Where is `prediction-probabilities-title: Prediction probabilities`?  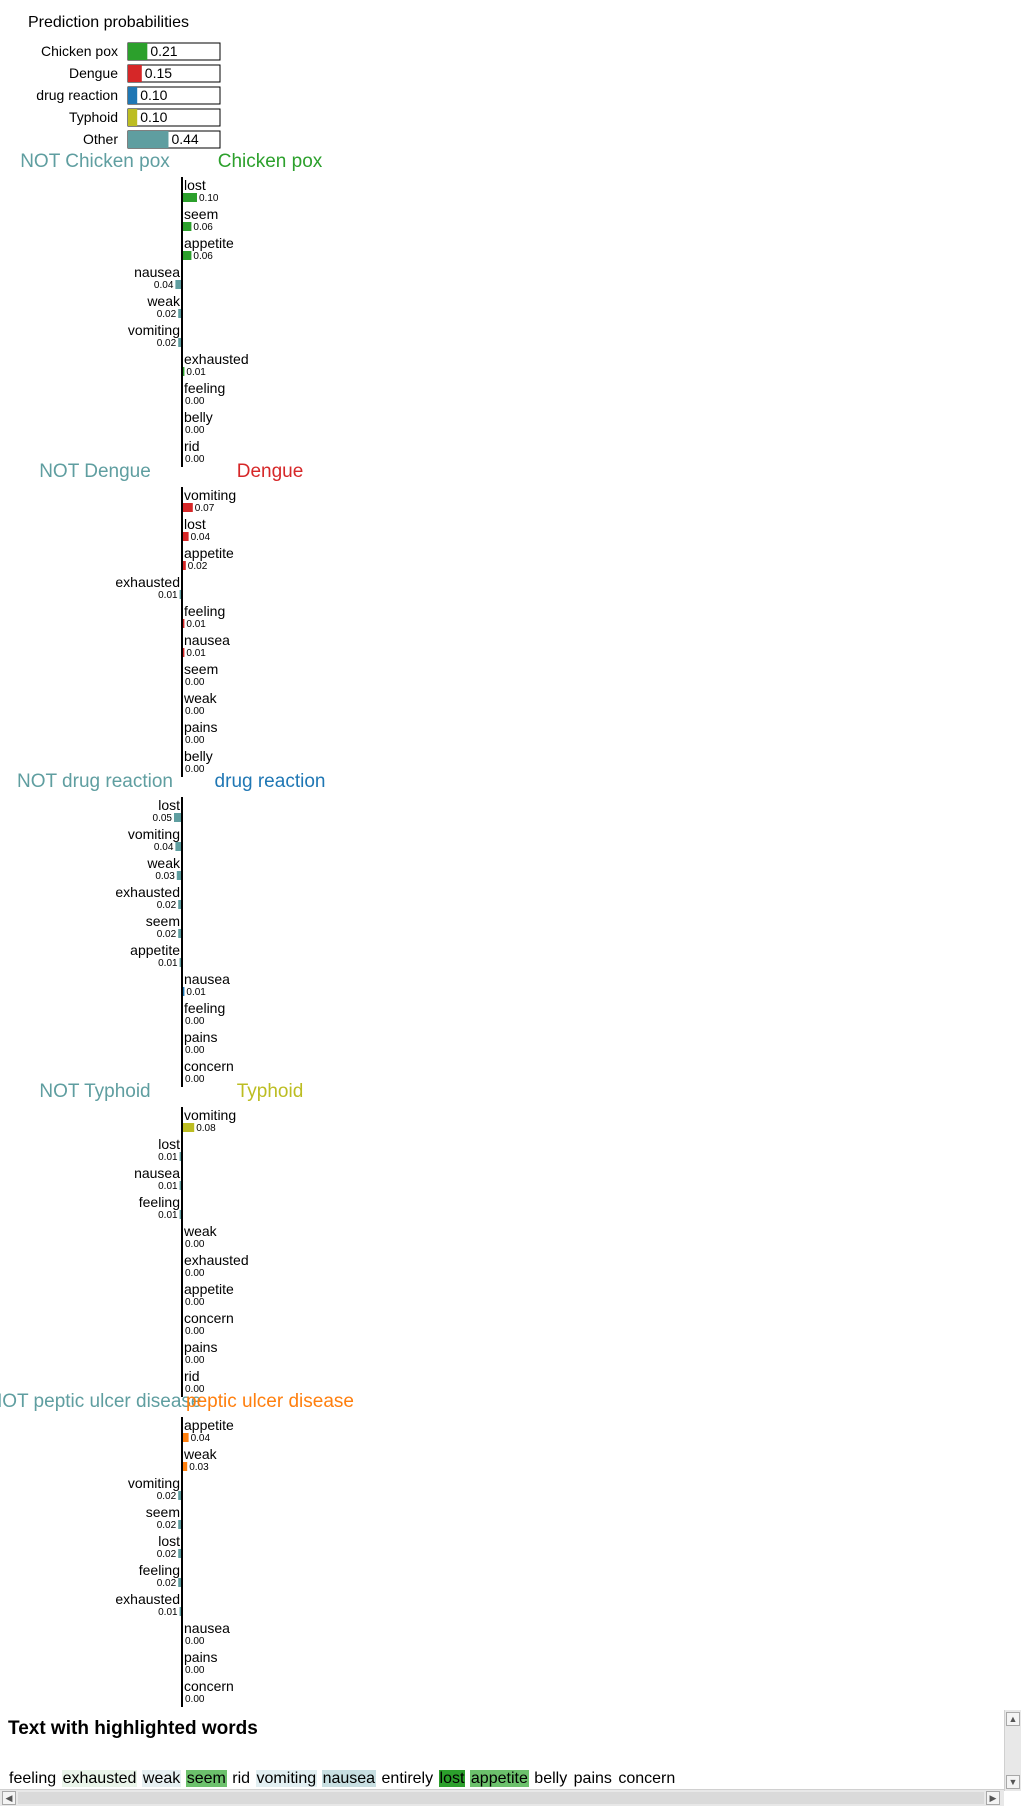
prediction-probabilities-title: Prediction probabilities is located at coordinates (108, 22).